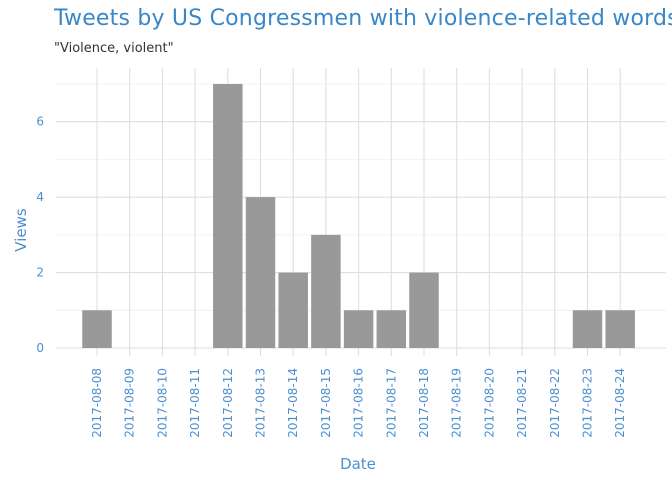  What do you see at coordinates (358, 464) in the screenshot?
I see `x-axis-title: Date` at bounding box center [358, 464].